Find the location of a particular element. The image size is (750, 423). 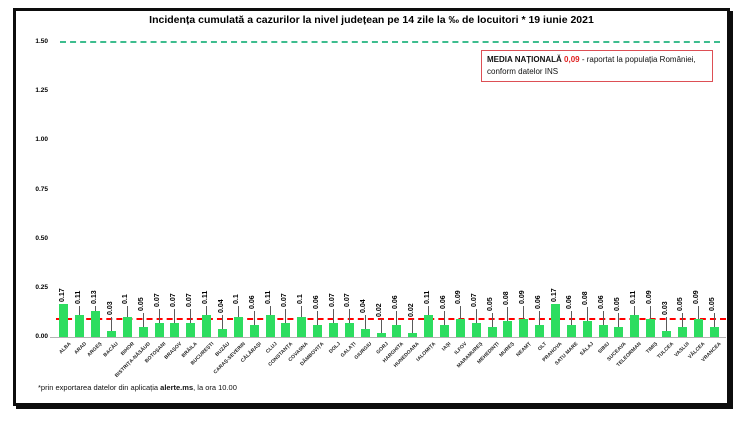

y-axis-tick-label: 1.25 is located at coordinates (41, 91).